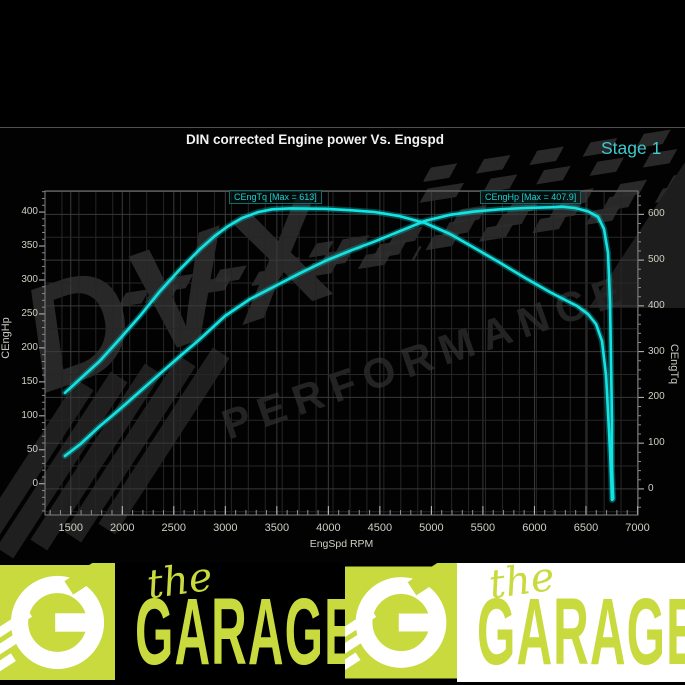 This screenshot has height=685, width=685. What do you see at coordinates (656, 305) in the screenshot?
I see `right-tick-label: 400` at bounding box center [656, 305].